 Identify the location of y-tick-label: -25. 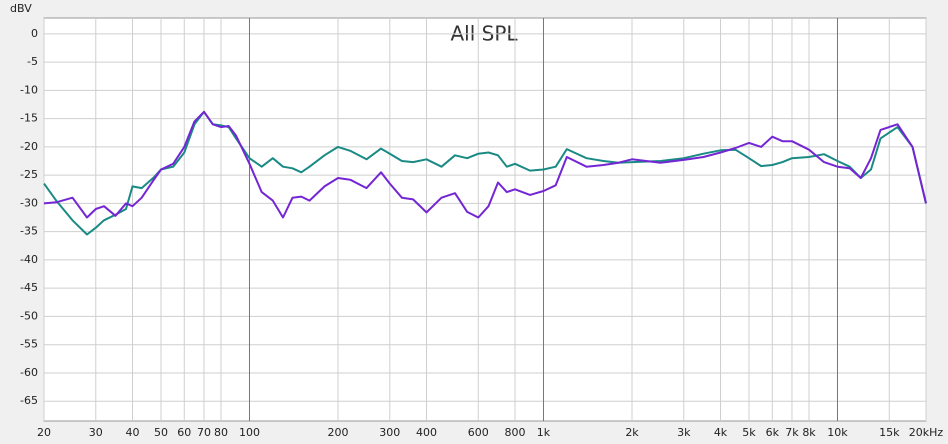
(29, 174).